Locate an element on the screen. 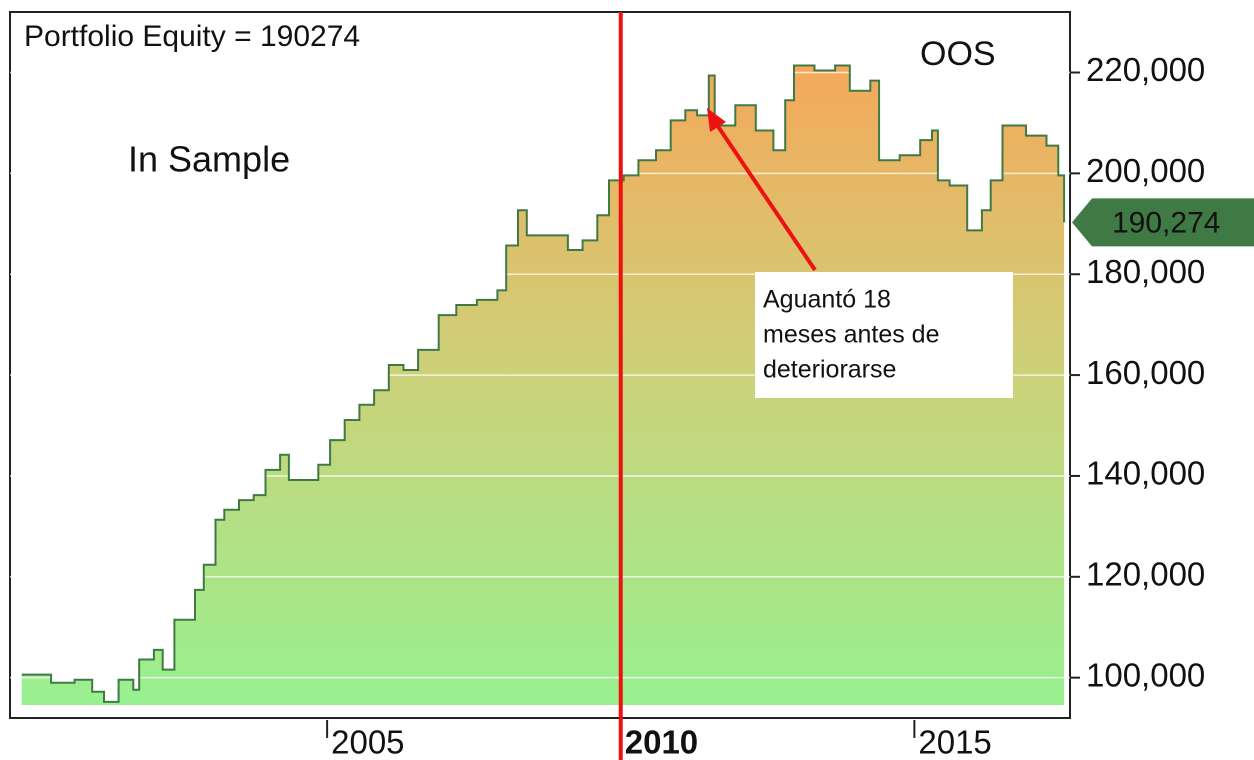 This screenshot has width=1254, height=760. x-tick-label: 2005 is located at coordinates (367, 742).